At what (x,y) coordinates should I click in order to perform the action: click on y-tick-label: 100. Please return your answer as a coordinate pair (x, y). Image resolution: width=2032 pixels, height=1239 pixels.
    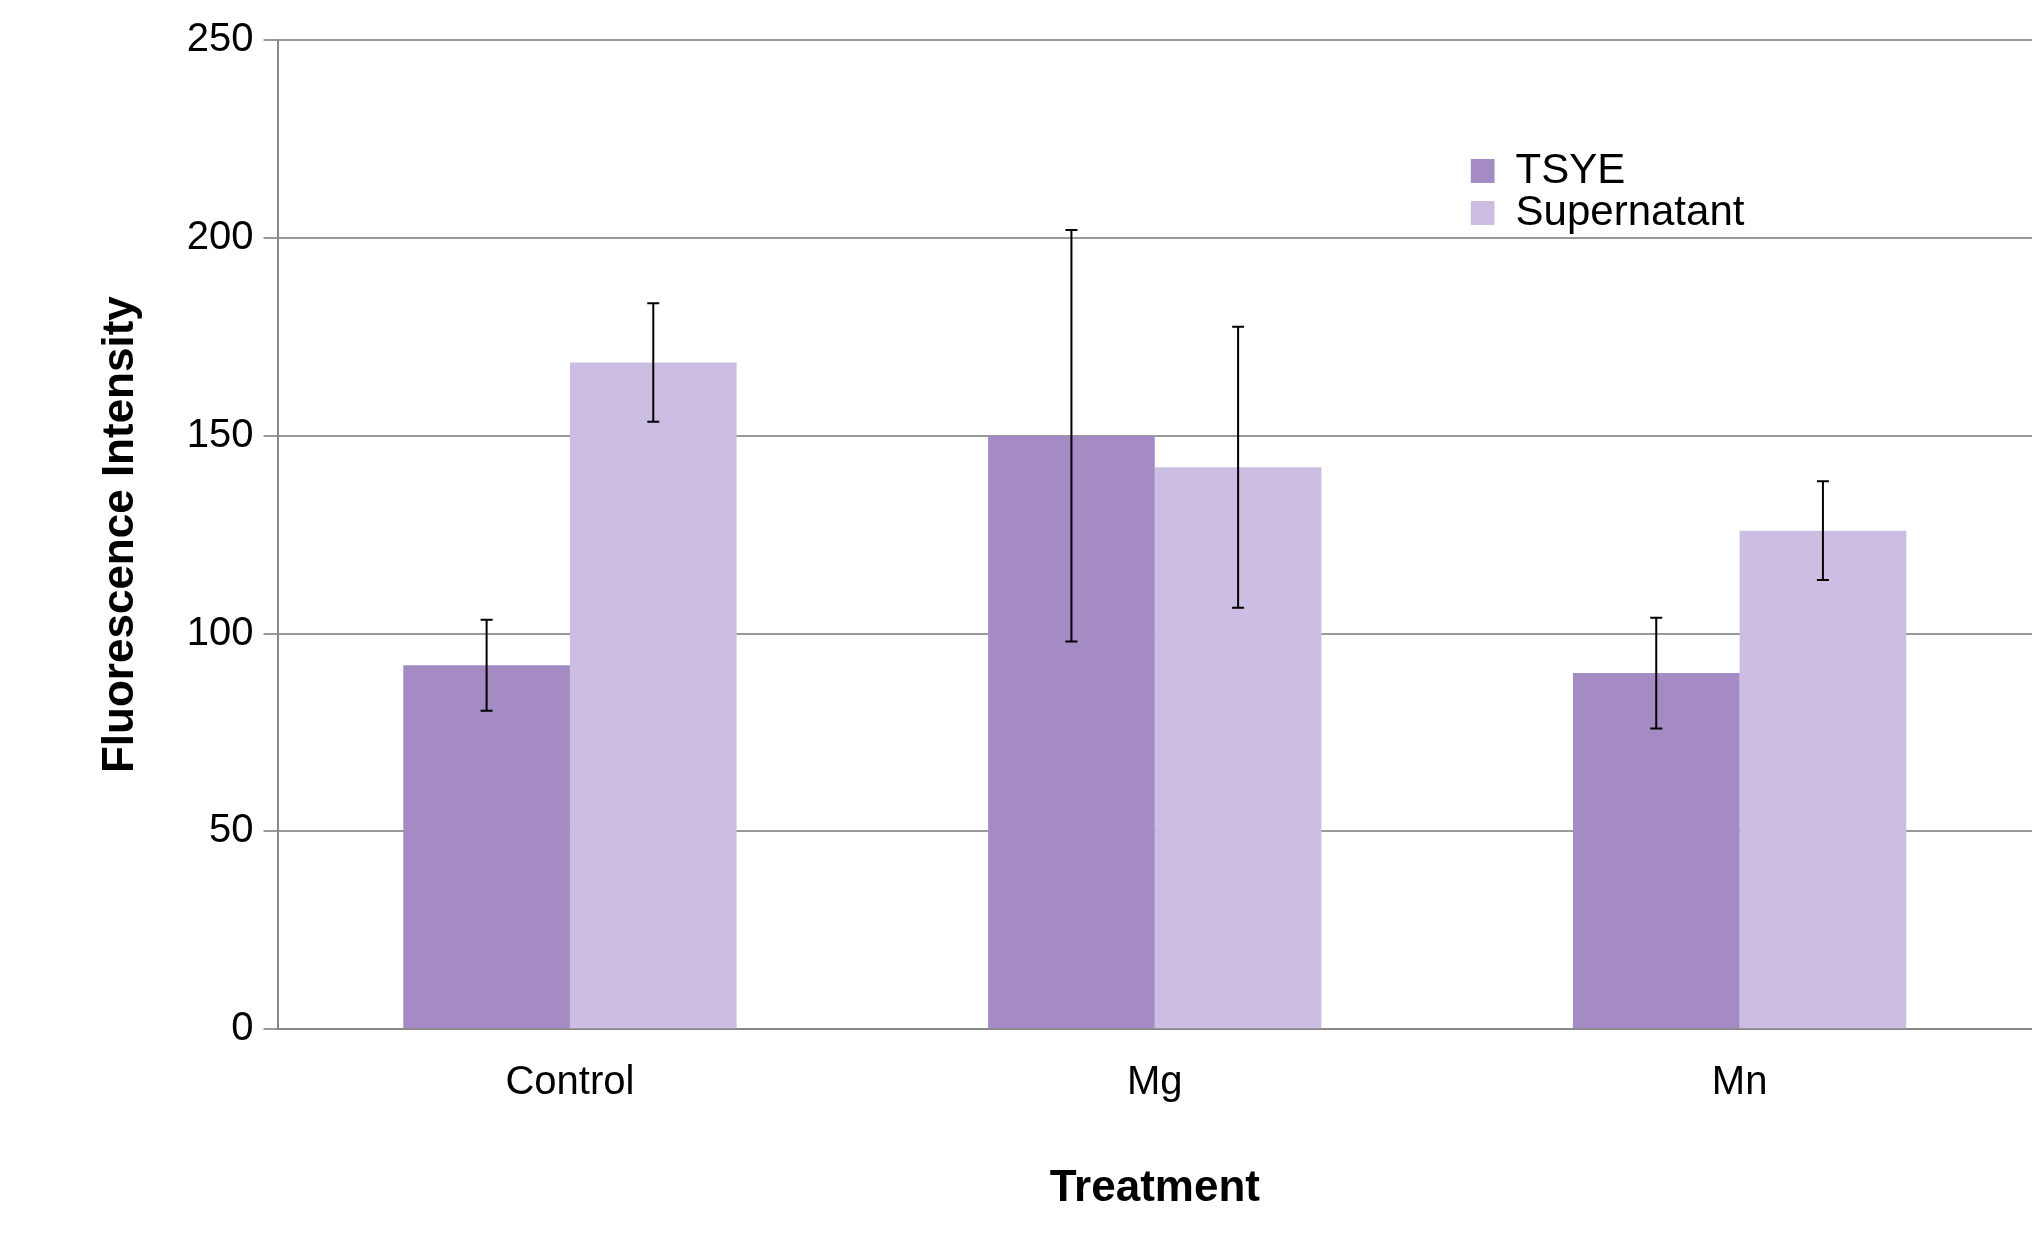
    Looking at the image, I should click on (220, 630).